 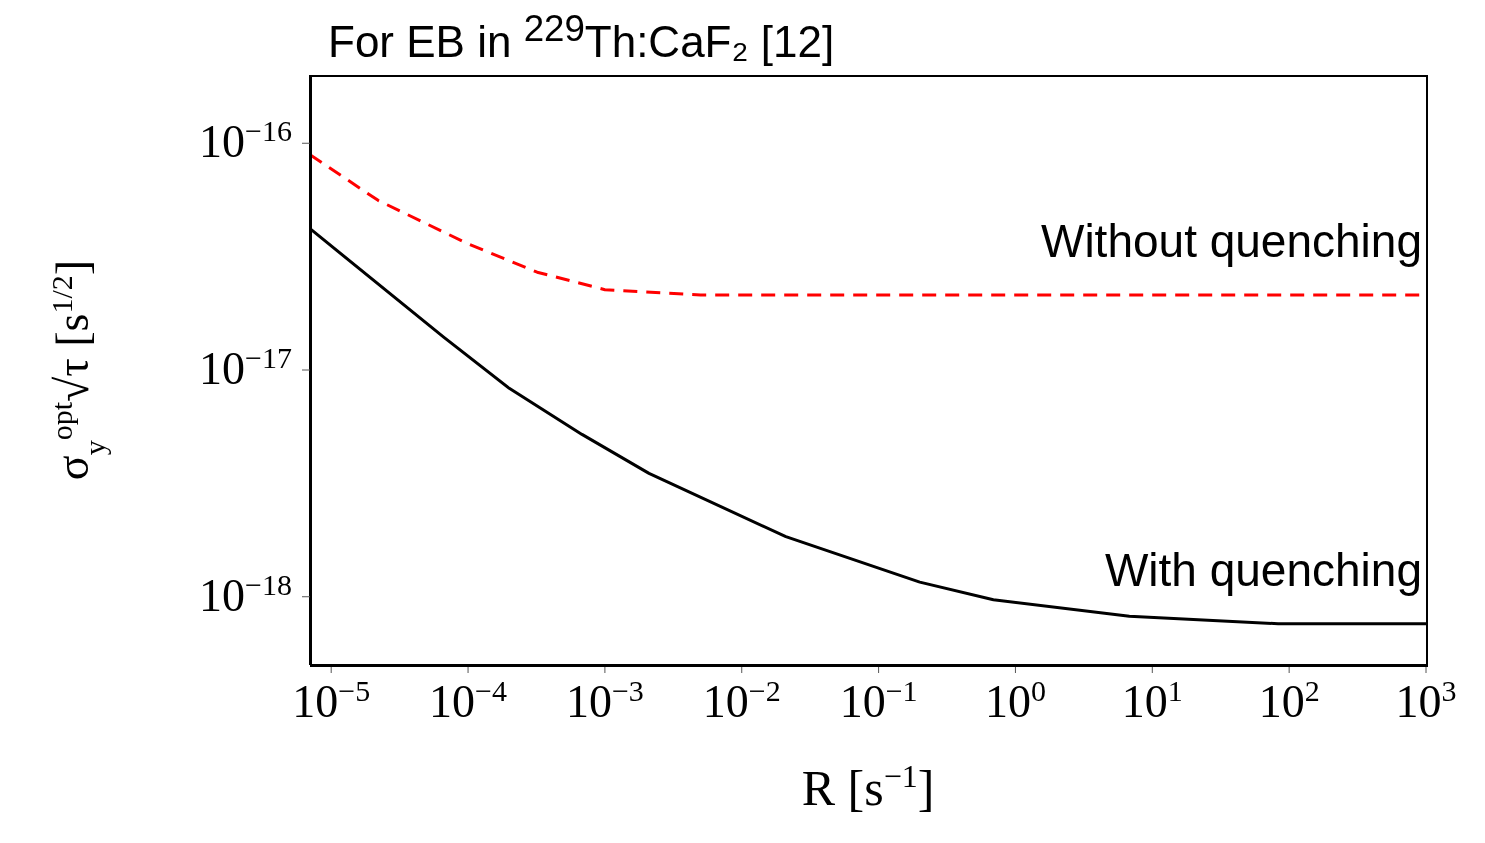 What do you see at coordinates (878, 700) in the screenshot?
I see `x-tick-label: 10$^{−1}$` at bounding box center [878, 700].